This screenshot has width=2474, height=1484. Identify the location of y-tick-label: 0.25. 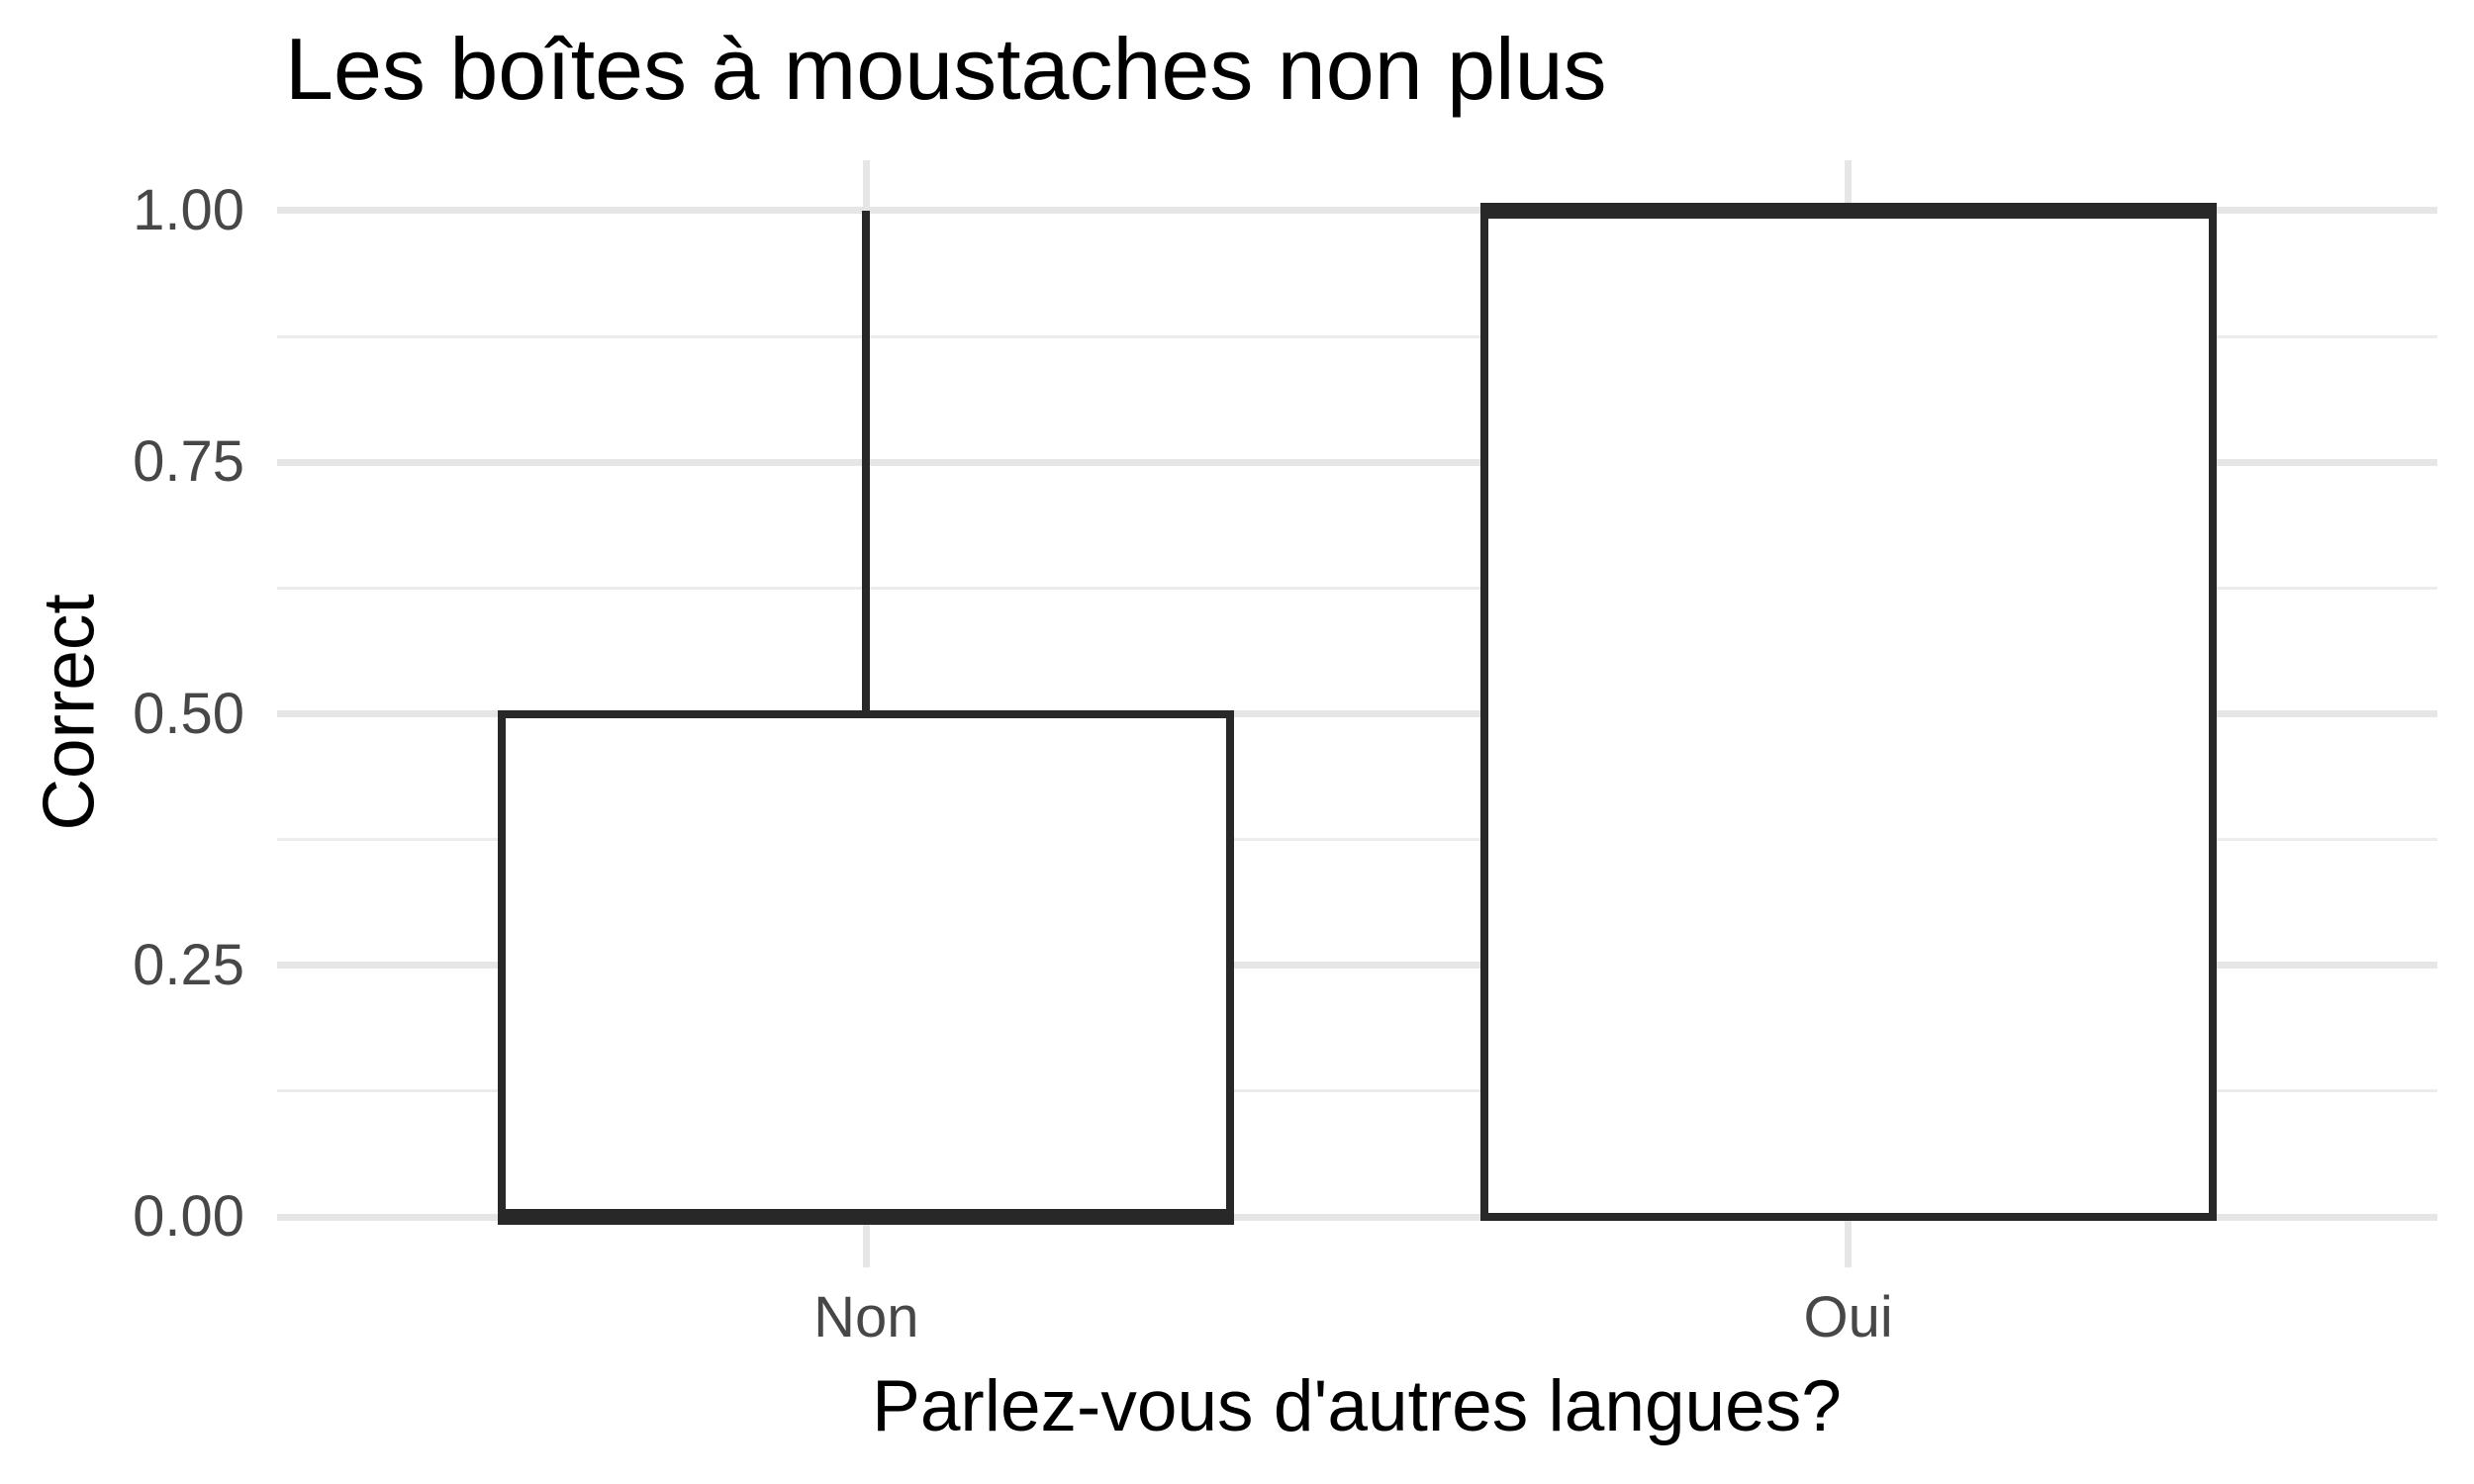
(189, 964).